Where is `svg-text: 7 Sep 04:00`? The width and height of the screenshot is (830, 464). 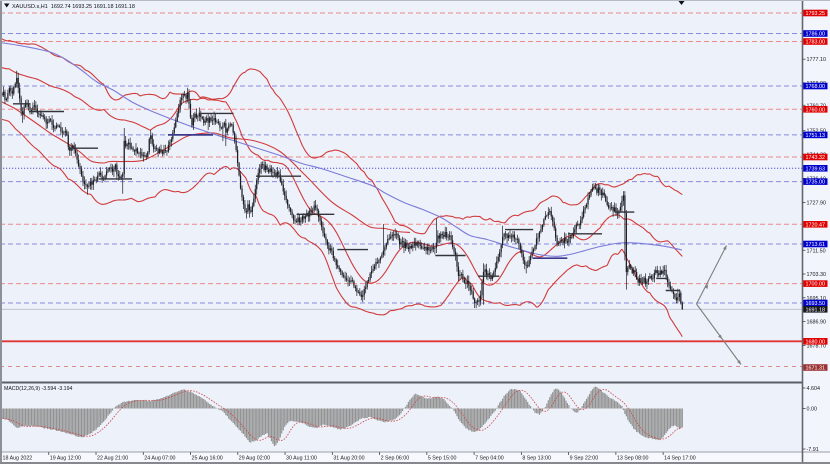 svg-text: 7 Sep 04:00 is located at coordinates (489, 459).